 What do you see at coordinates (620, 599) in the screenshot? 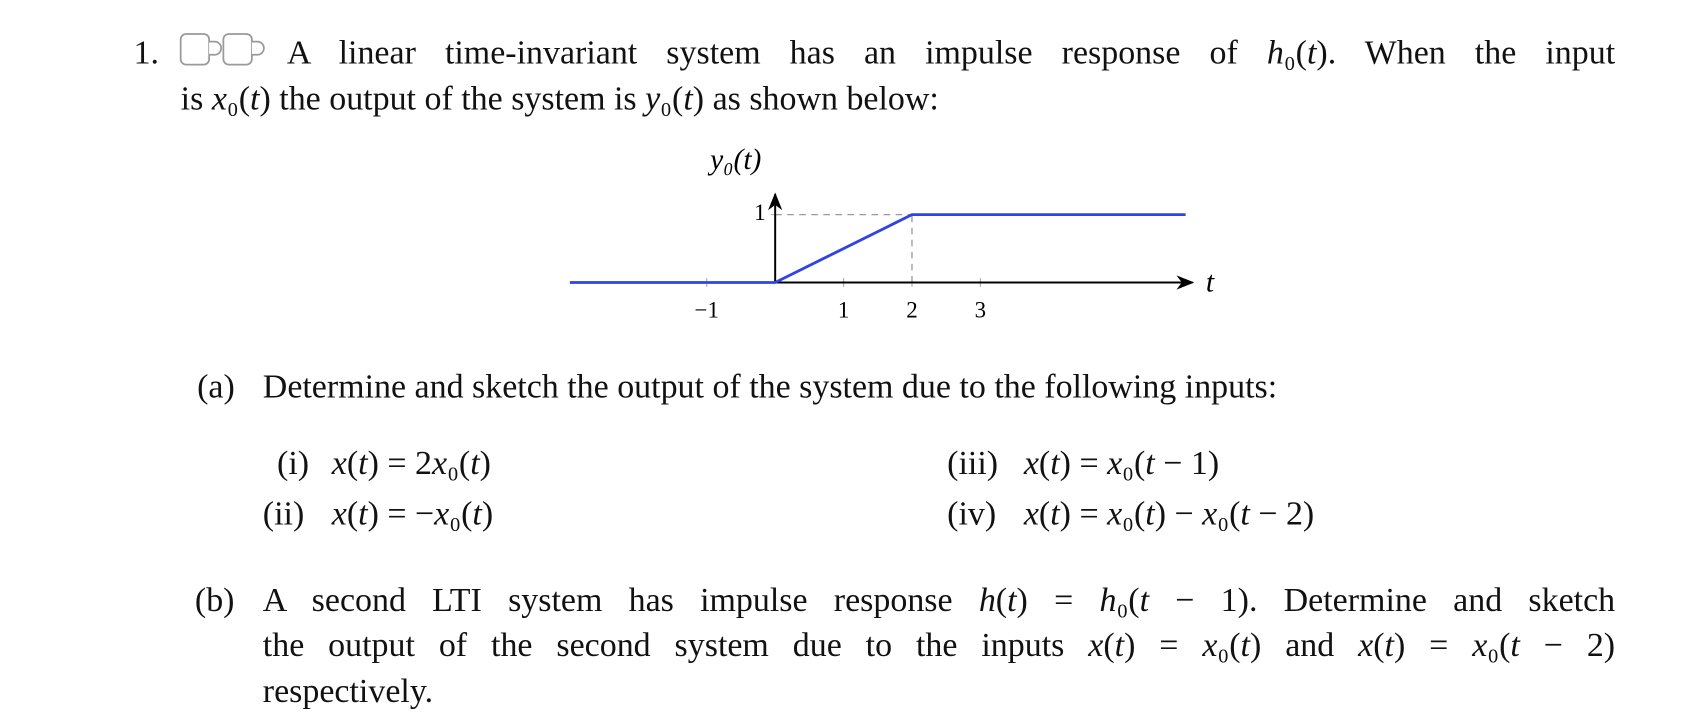
I see `text-run: A second LTI system has impulse response` at bounding box center [620, 599].